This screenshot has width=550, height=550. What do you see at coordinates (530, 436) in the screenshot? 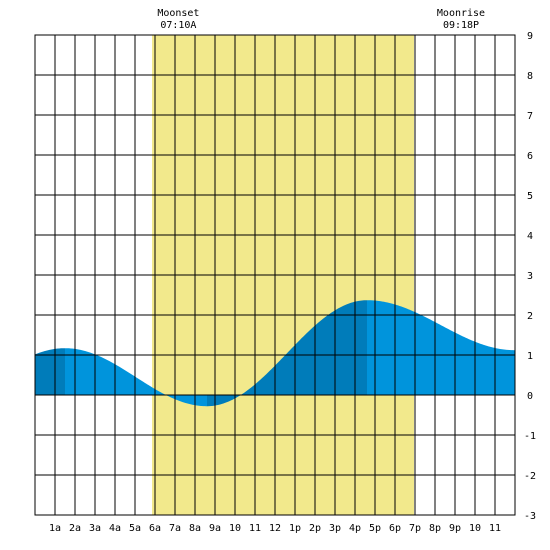
I see `y-tick-label: -1` at bounding box center [530, 436].